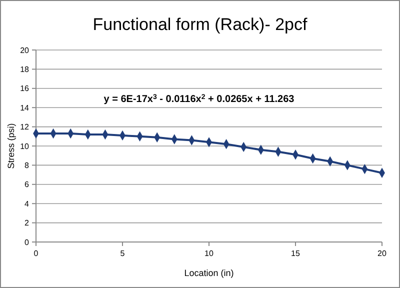  What do you see at coordinates (36, 253) in the screenshot?
I see `x-tick-label: 0` at bounding box center [36, 253].